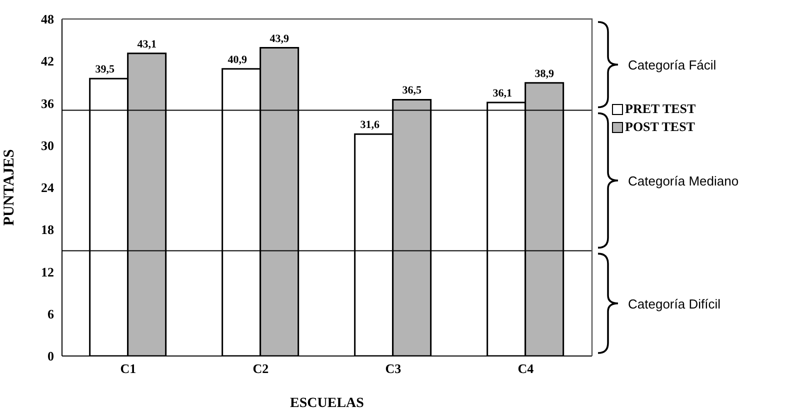  I want to click on x-tick-label: C4, so click(526, 368).